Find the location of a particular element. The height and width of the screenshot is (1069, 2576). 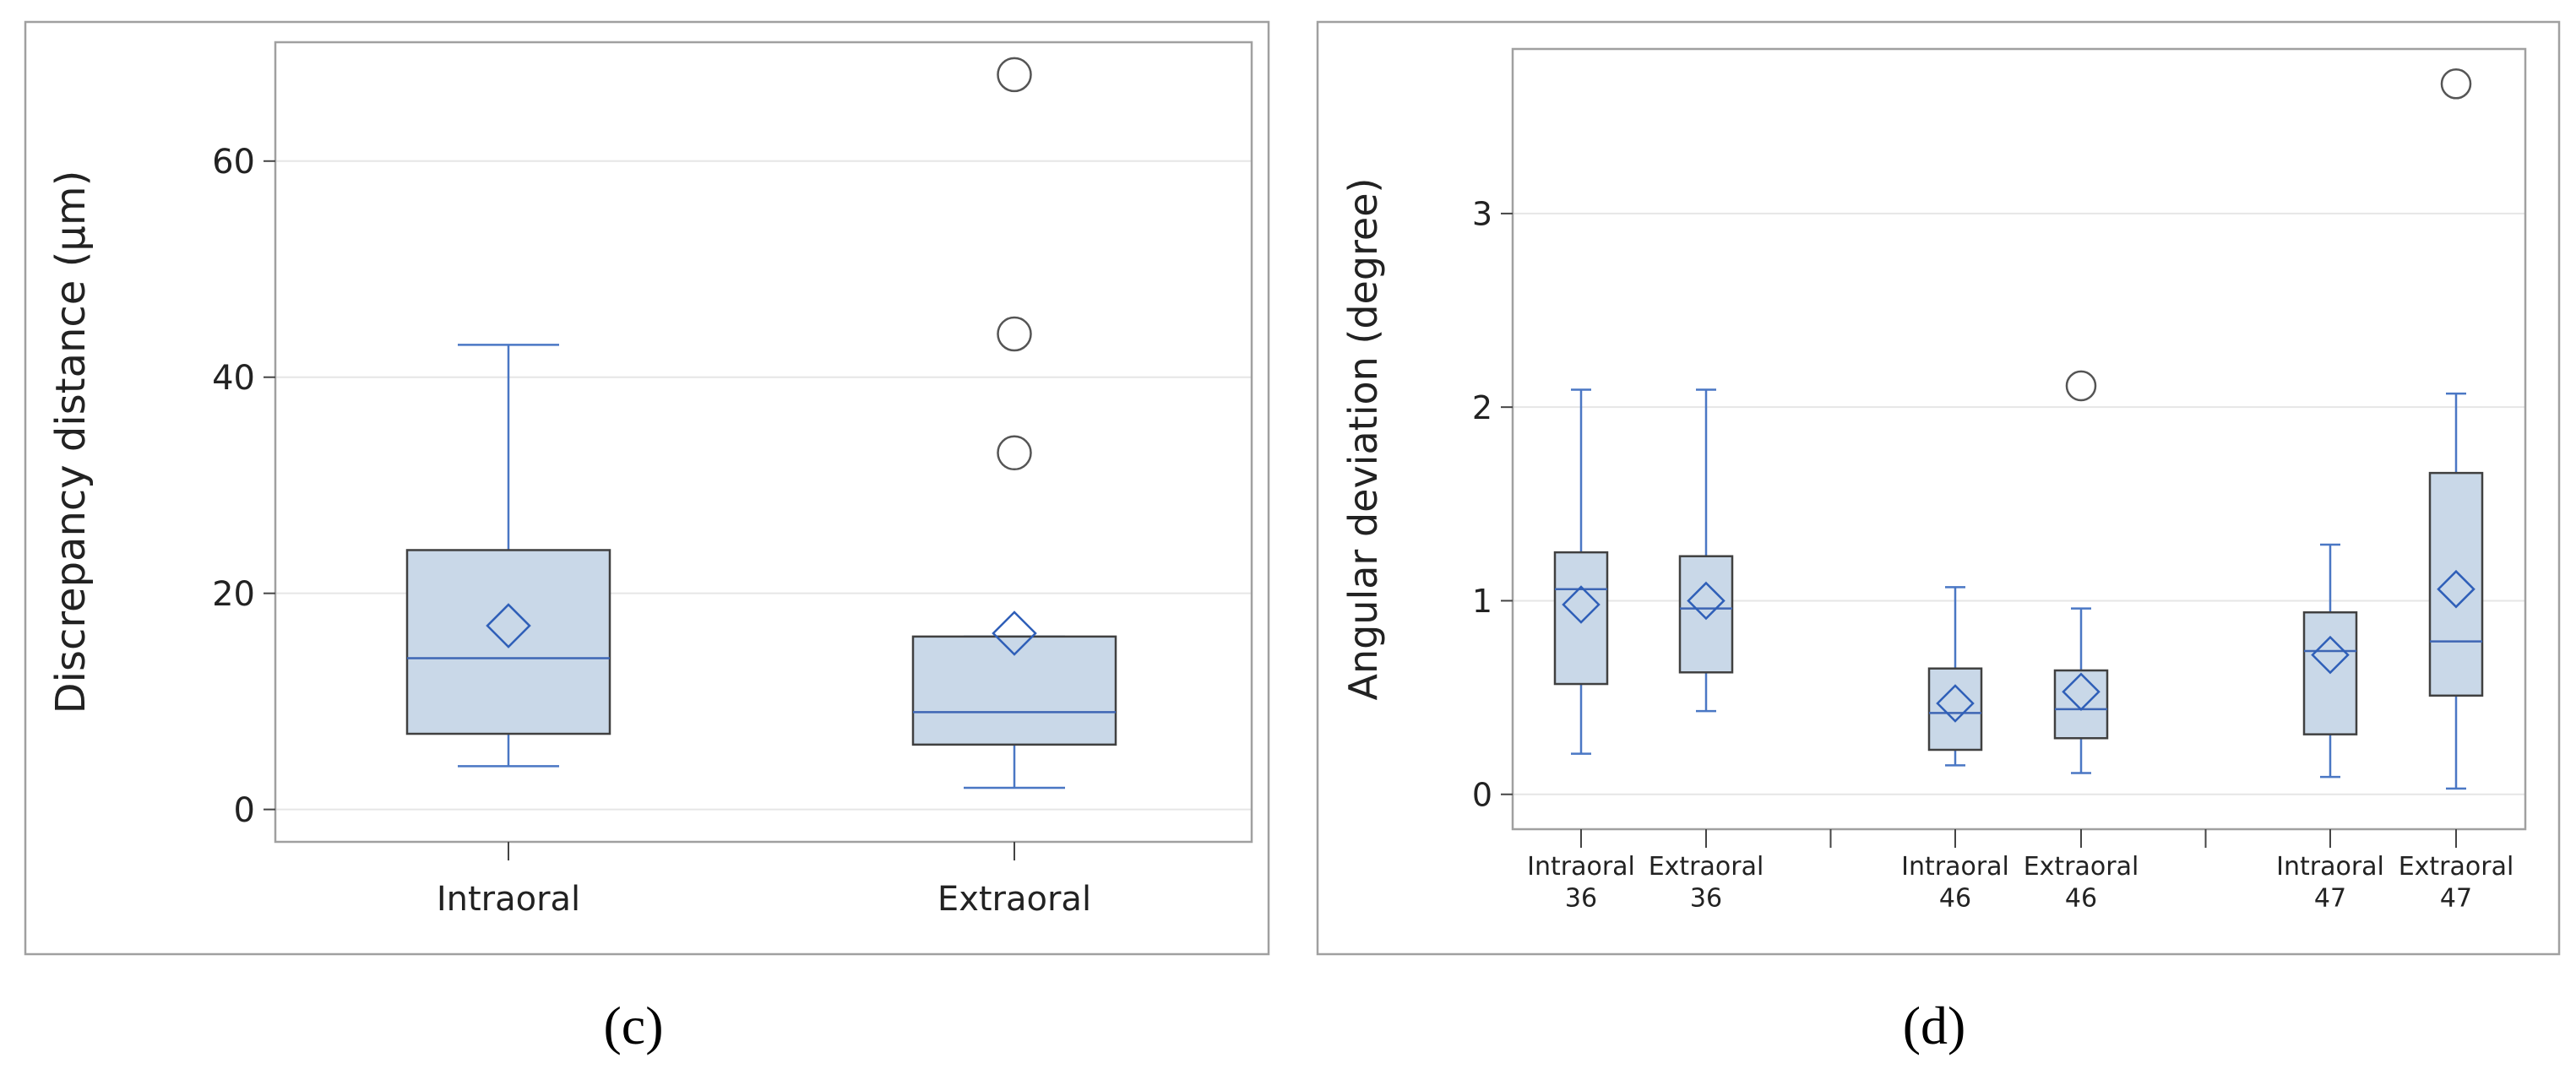

x-tick-label: Extraoral 47 is located at coordinates (2456, 883).